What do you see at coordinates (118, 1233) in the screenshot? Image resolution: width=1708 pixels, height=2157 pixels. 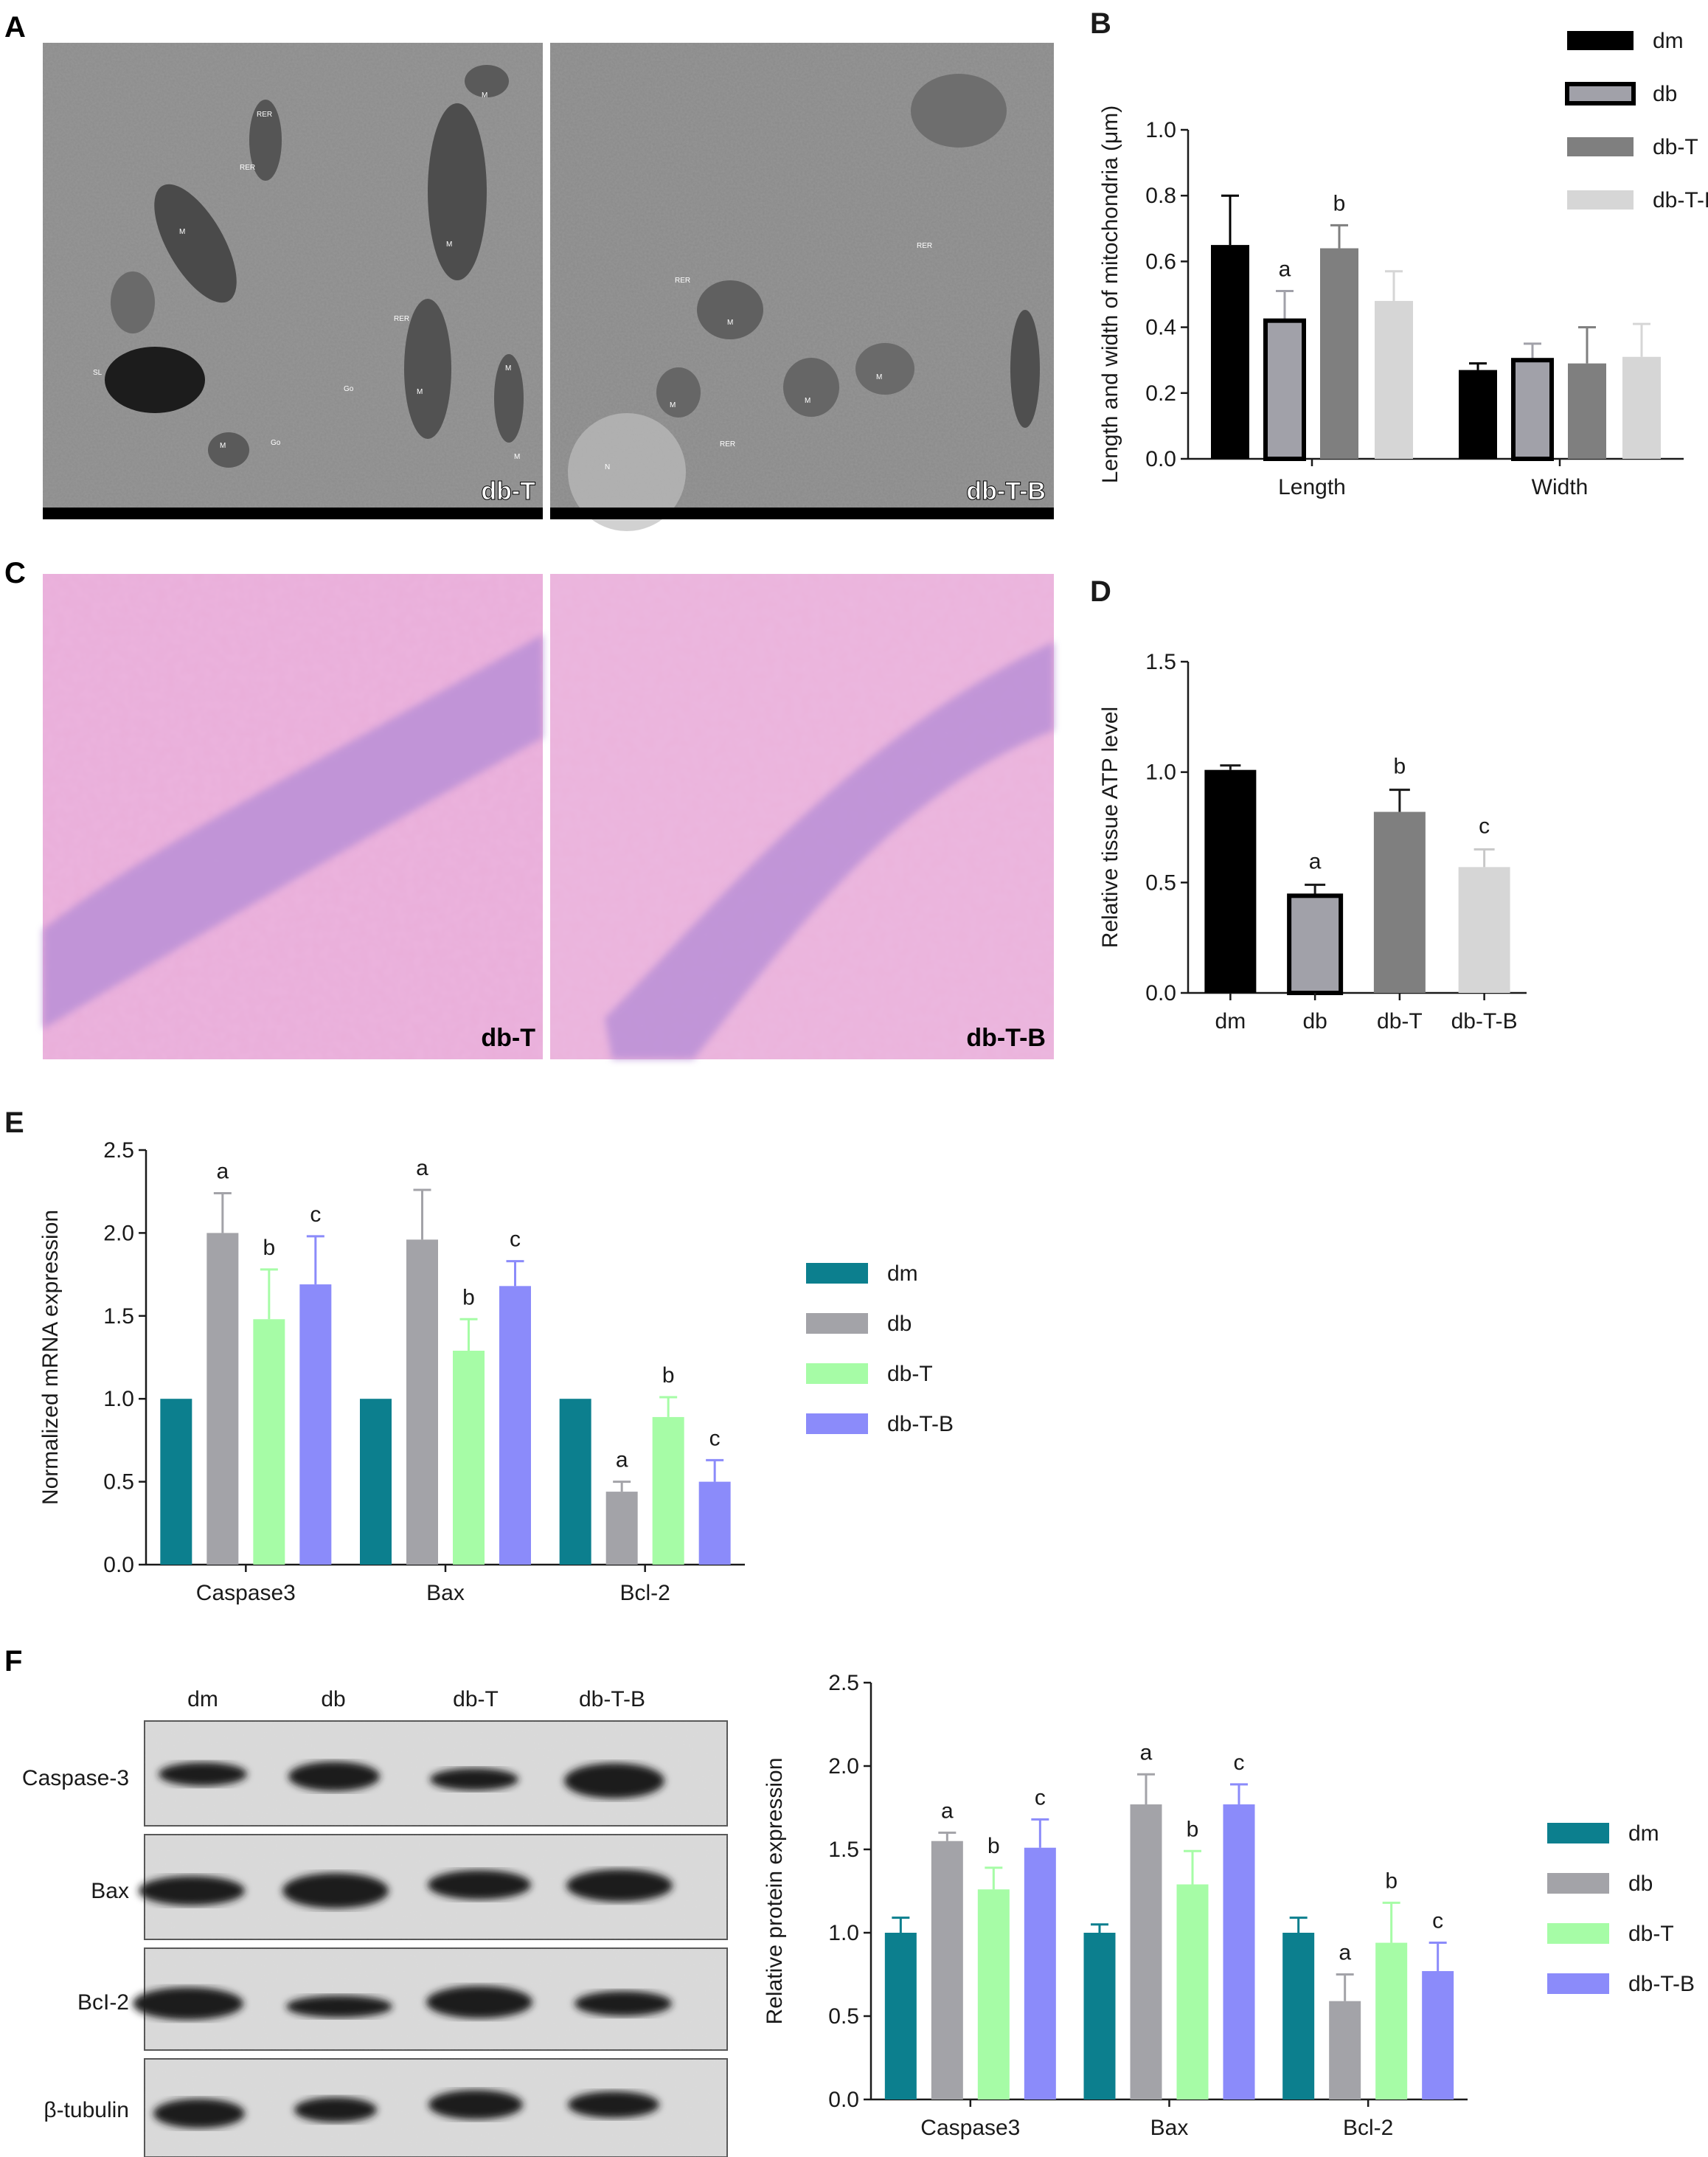 I see `y-tick-label: 2.0` at bounding box center [118, 1233].